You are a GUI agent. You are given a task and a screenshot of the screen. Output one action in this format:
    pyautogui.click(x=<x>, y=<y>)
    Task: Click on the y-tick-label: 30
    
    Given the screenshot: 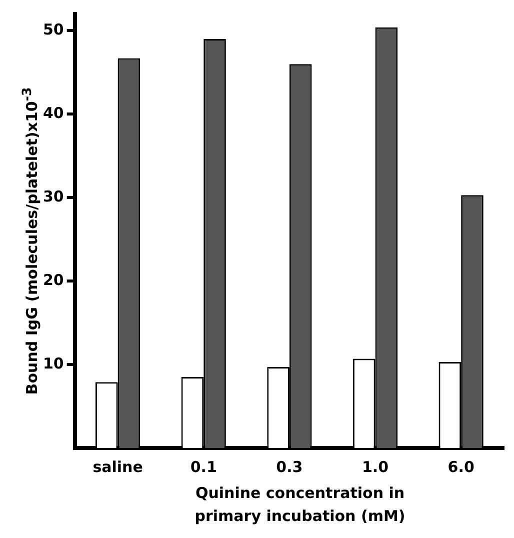 What is the action you would take?
    pyautogui.click(x=53, y=197)
    